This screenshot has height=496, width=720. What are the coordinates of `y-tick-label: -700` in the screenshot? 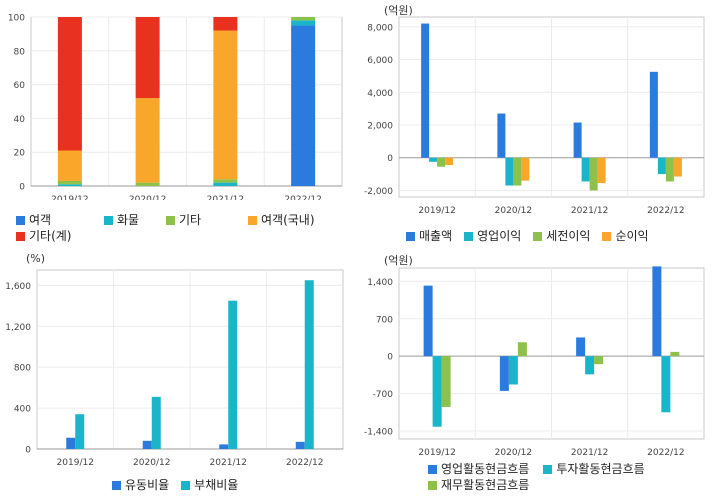 It's located at (383, 395).